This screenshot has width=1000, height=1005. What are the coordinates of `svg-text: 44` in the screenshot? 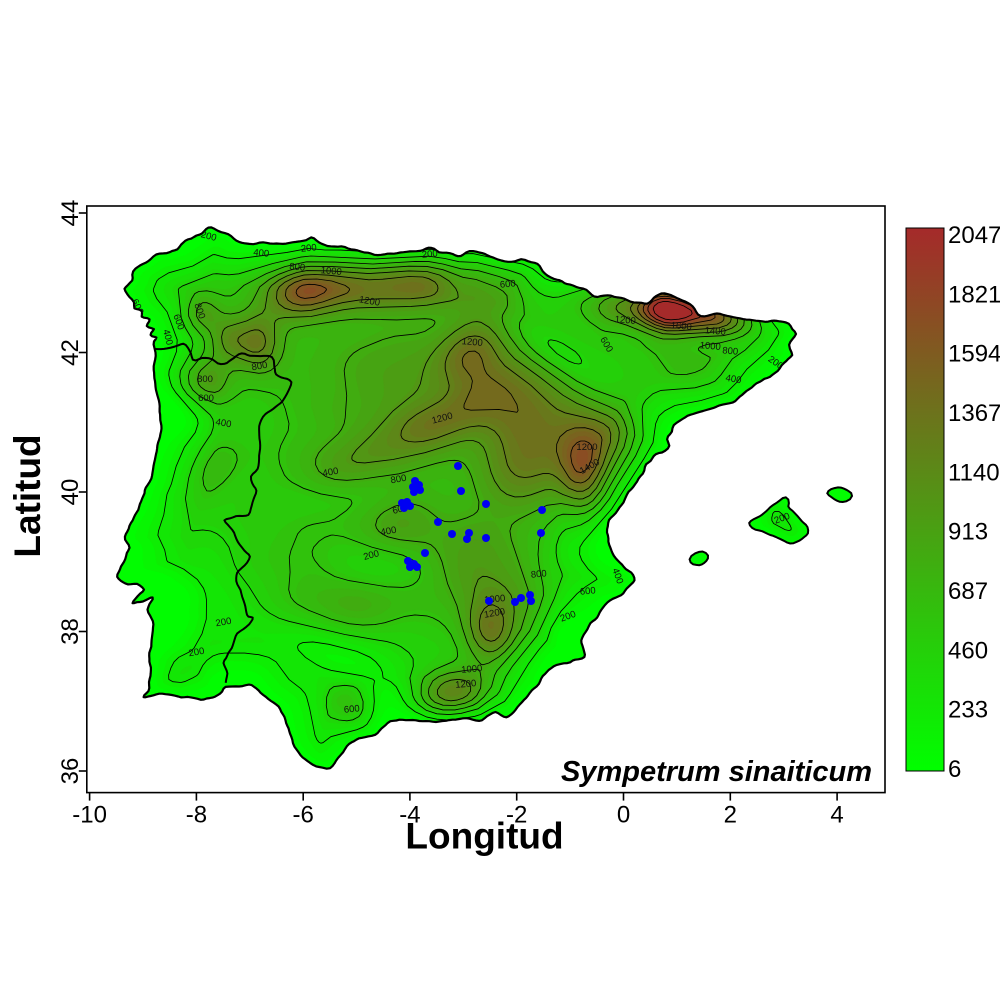 It's located at (70, 213).